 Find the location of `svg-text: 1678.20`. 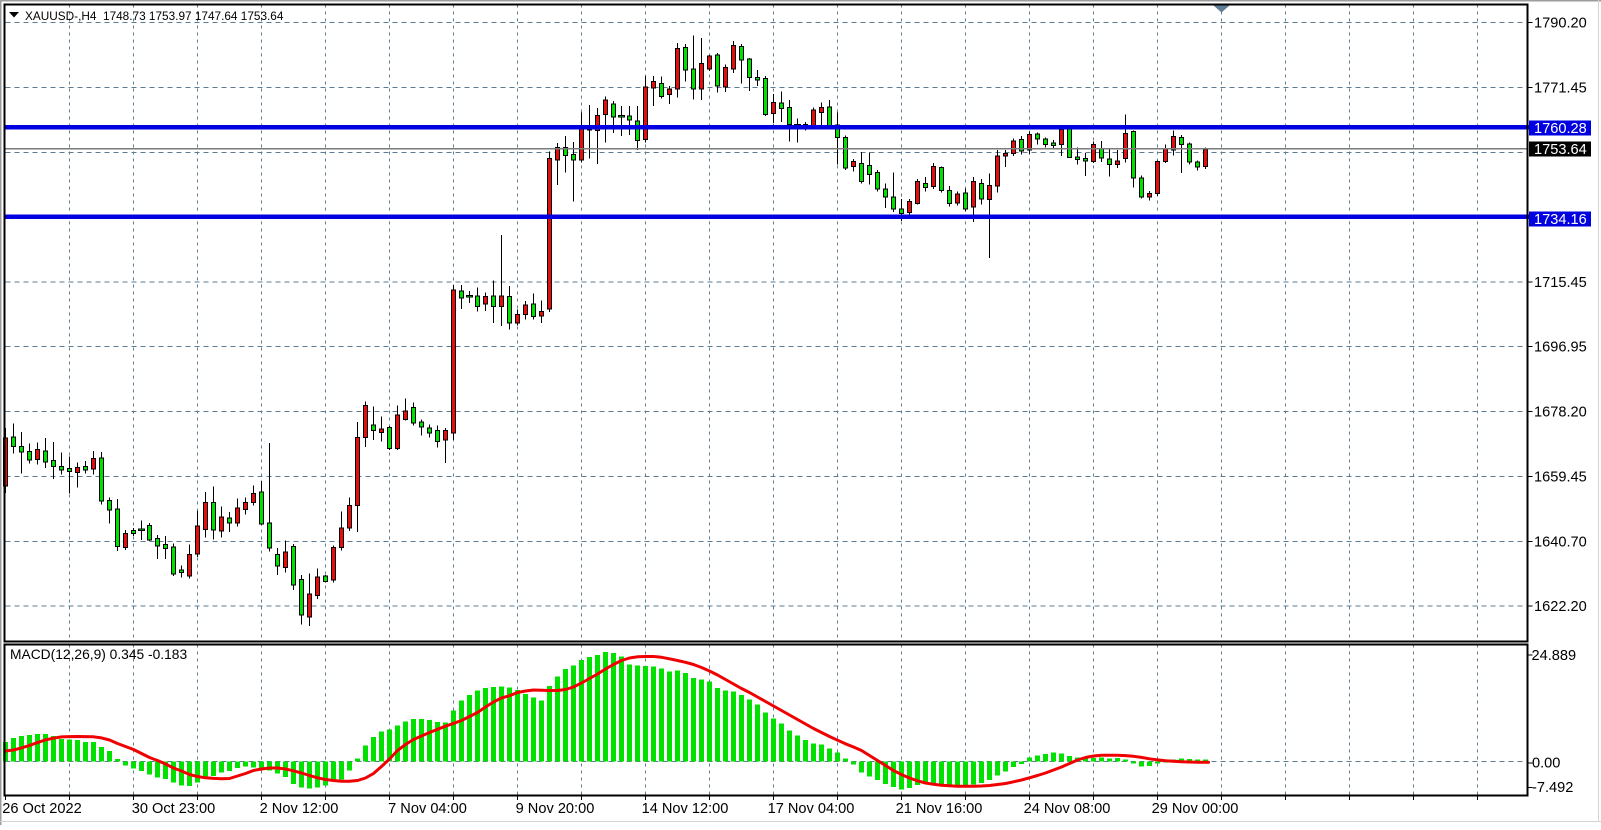

svg-text: 1678.20 is located at coordinates (1560, 413).